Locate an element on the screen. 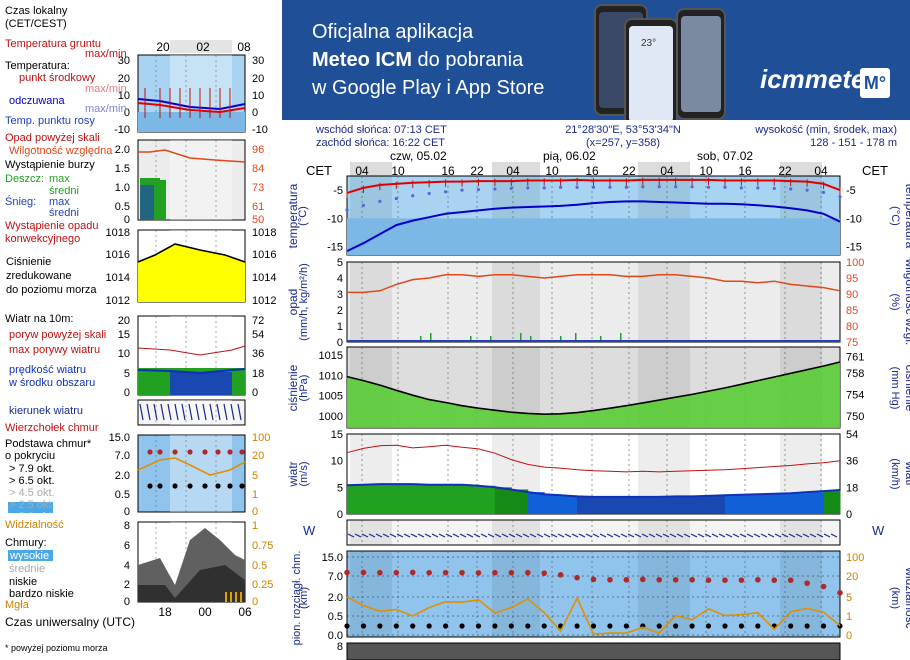 The image size is (910, 660). legend-clouds-tick: 4 is located at coordinates (127, 566).